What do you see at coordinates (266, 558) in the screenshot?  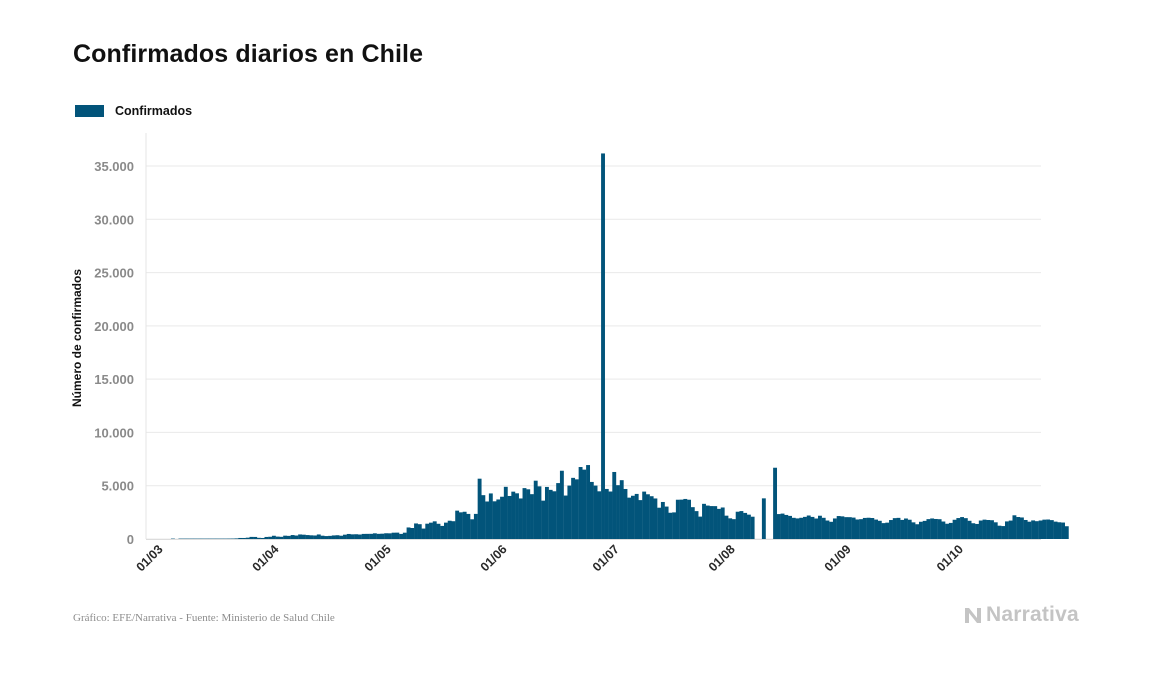 I see `x-tick-label: 01/04` at bounding box center [266, 558].